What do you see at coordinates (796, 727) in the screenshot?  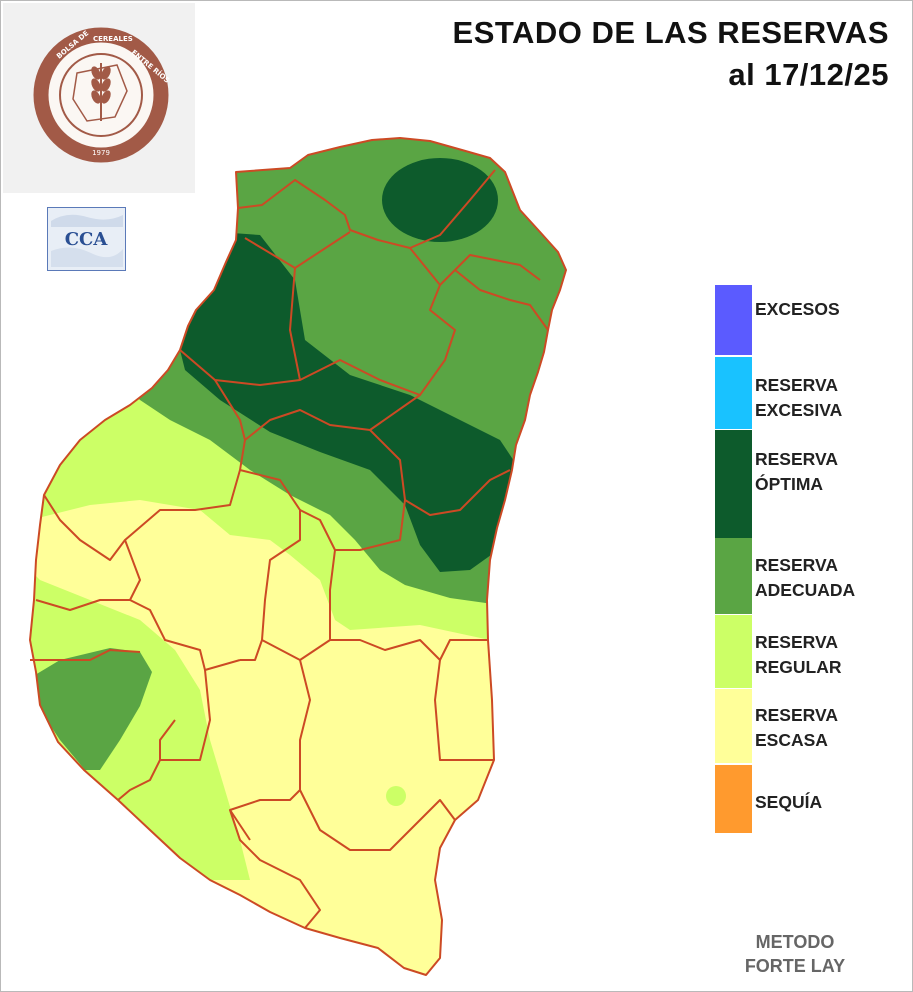 I see `legend-label: RESERVA ESCASA` at bounding box center [796, 727].